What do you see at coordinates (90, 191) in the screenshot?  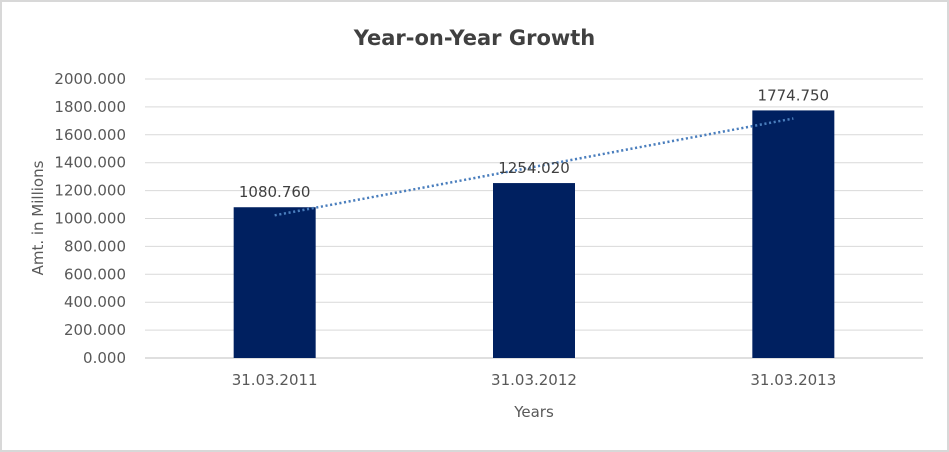 I see `y-axis-tick-label: 1200.000` at bounding box center [90, 191].